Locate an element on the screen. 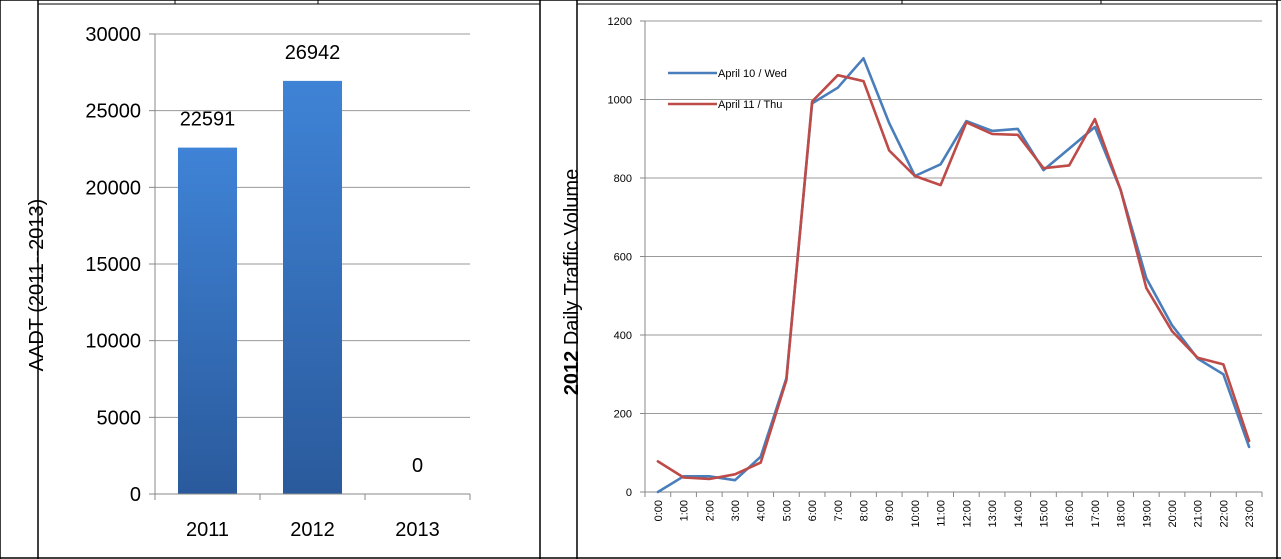 The width and height of the screenshot is (1281, 559). bar-y-tick-label: 30000 is located at coordinates (113, 35).